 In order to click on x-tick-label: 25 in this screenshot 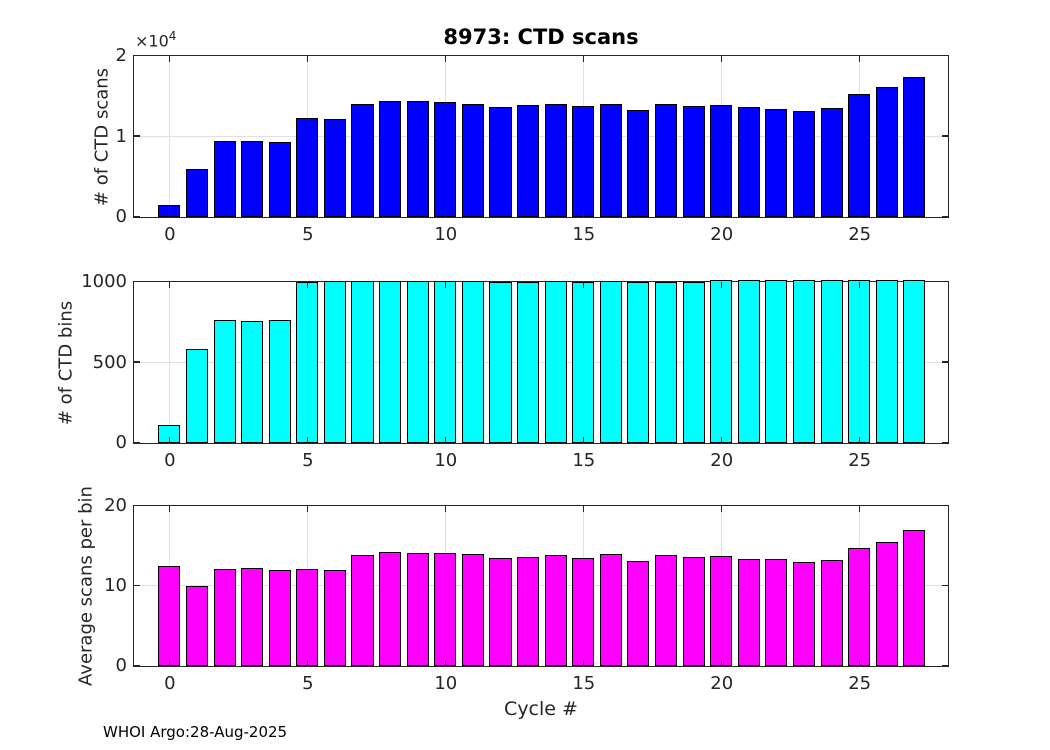, I will do `click(860, 234)`.